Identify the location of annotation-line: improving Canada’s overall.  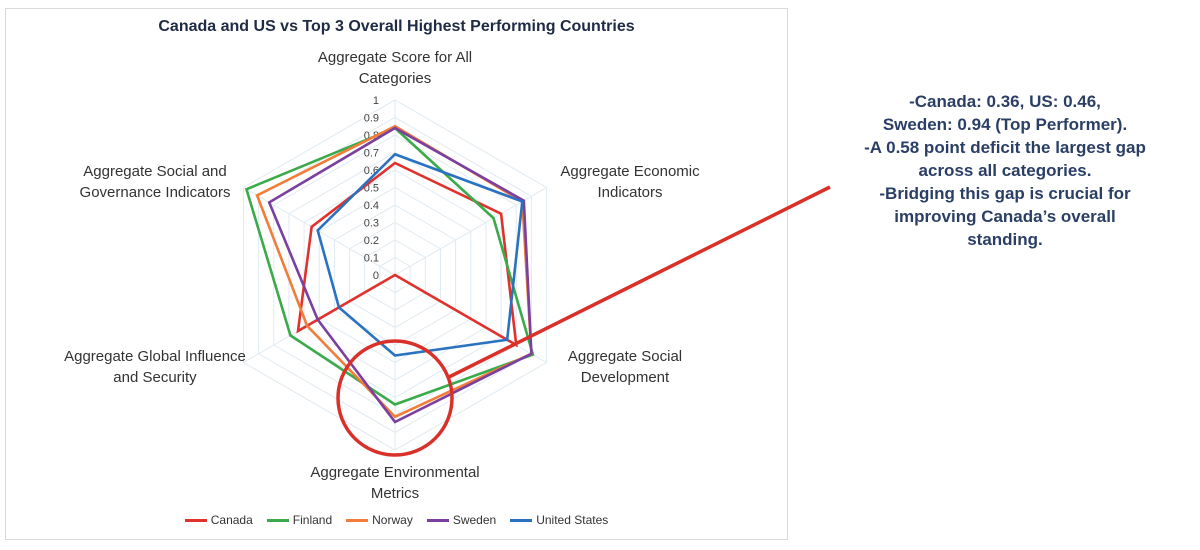
(1005, 216).